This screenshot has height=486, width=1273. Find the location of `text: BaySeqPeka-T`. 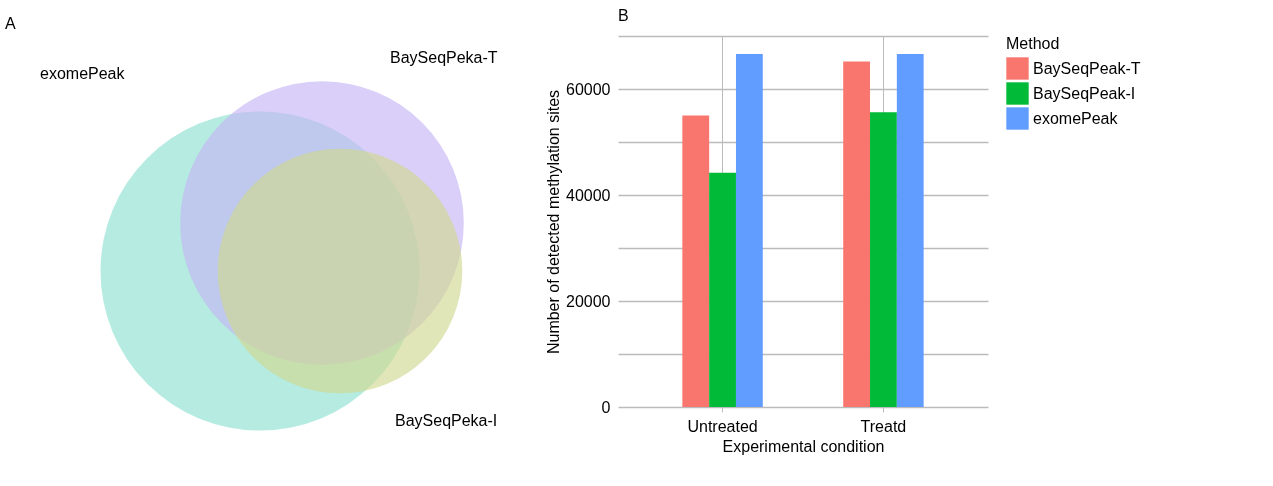

text: BaySeqPeka-T is located at coordinates (444, 57).